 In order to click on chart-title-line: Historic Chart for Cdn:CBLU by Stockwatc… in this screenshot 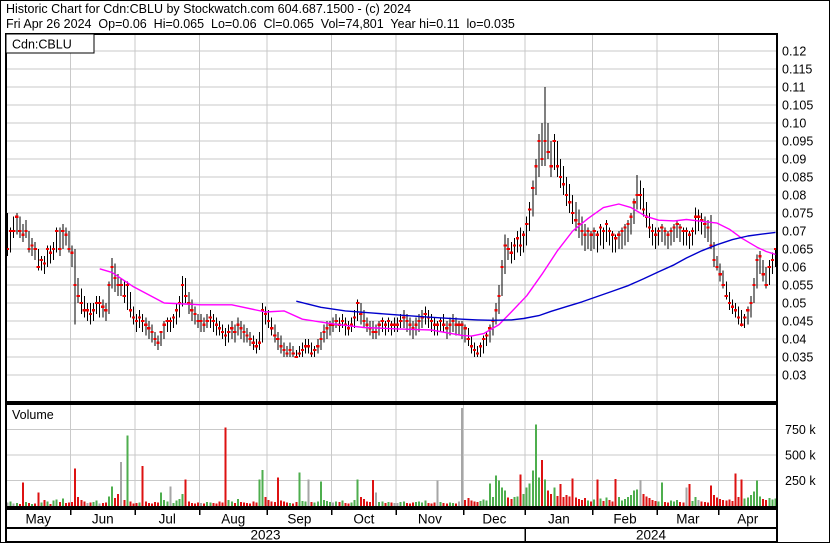, I will do `click(209, 9)`.